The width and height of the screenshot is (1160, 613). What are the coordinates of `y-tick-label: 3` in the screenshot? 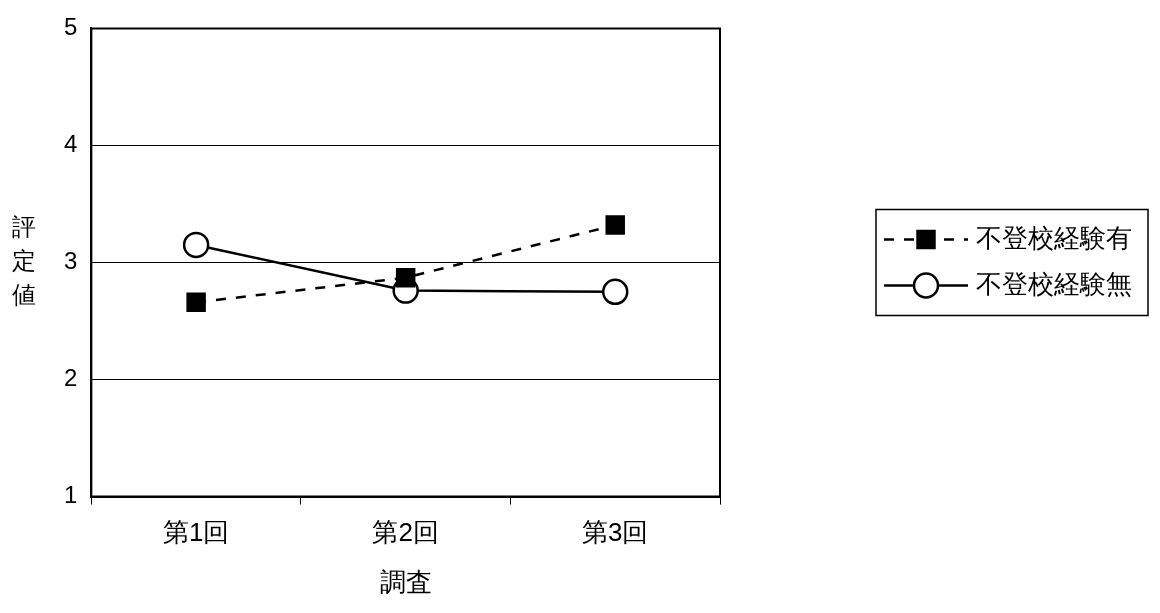 It's located at (70, 261).